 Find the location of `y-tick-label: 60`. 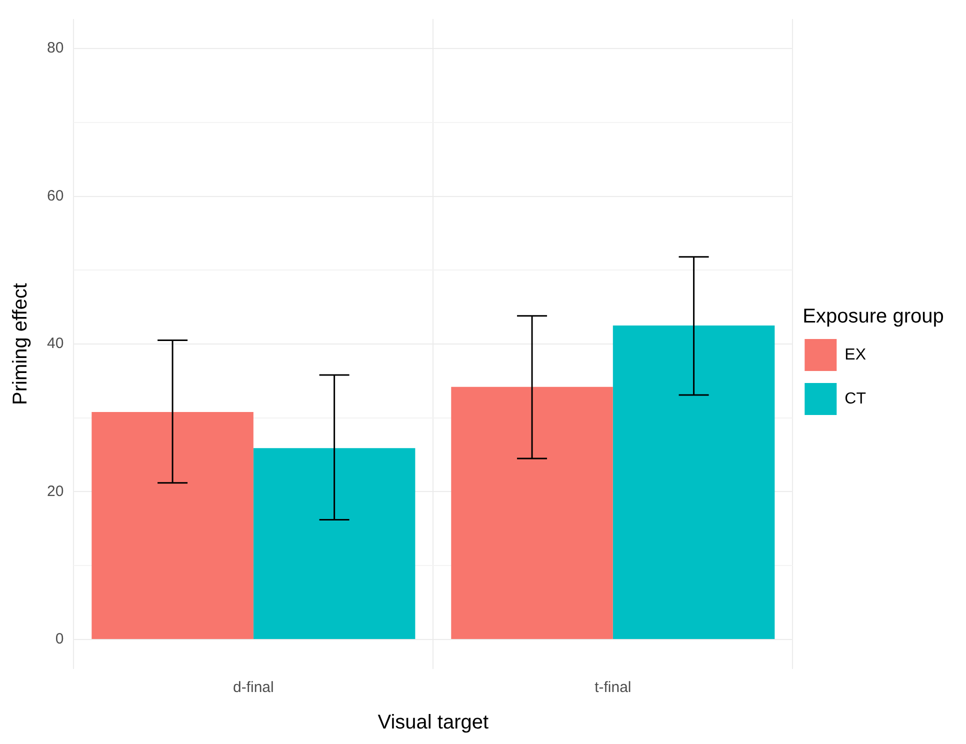

y-tick-label: 60 is located at coordinates (55, 195).